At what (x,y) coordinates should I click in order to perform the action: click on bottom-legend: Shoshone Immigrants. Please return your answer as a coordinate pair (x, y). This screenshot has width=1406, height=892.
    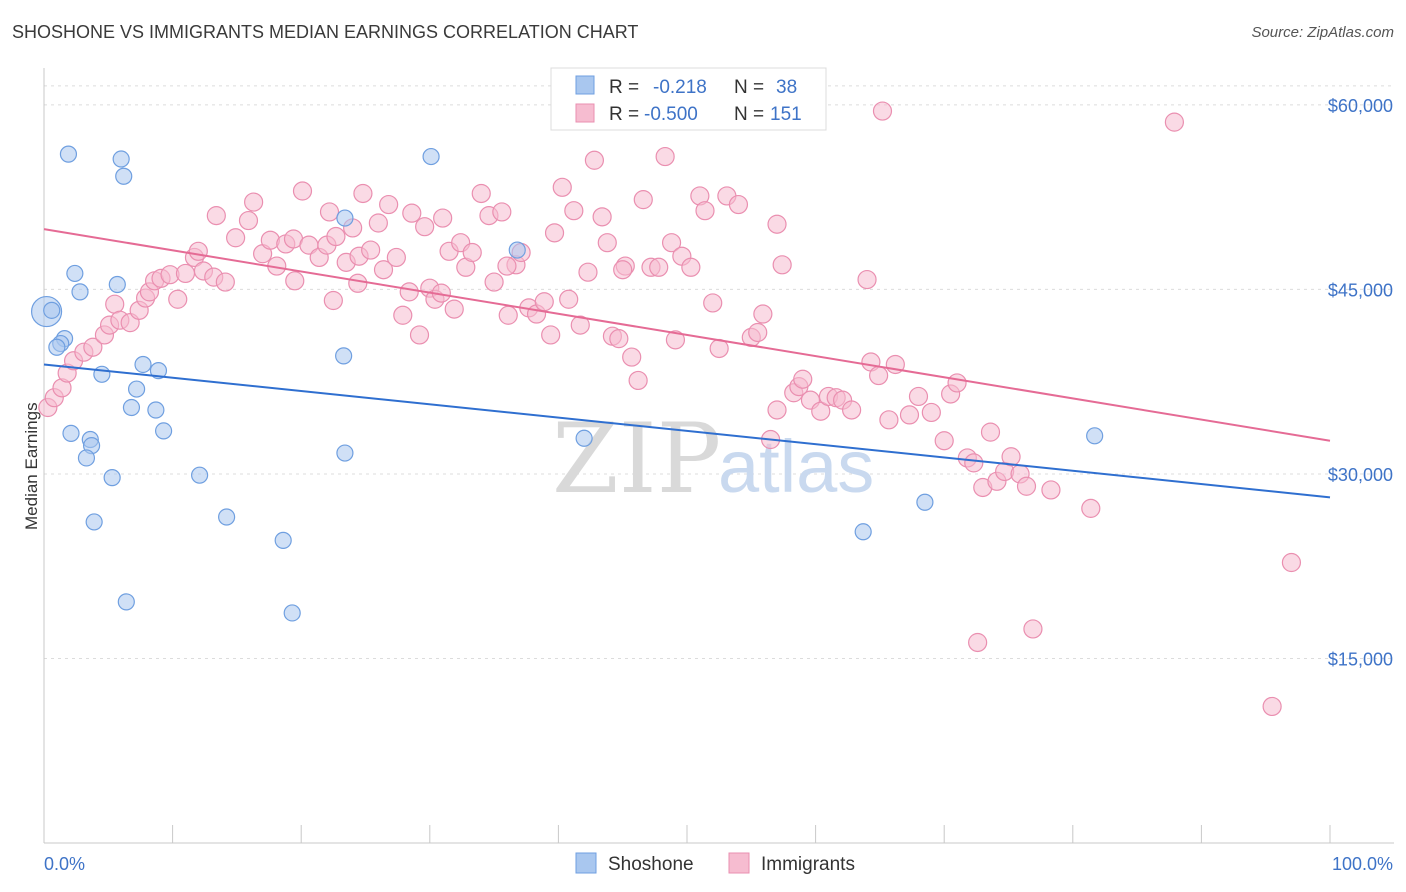
    Looking at the image, I should click on (715, 863).